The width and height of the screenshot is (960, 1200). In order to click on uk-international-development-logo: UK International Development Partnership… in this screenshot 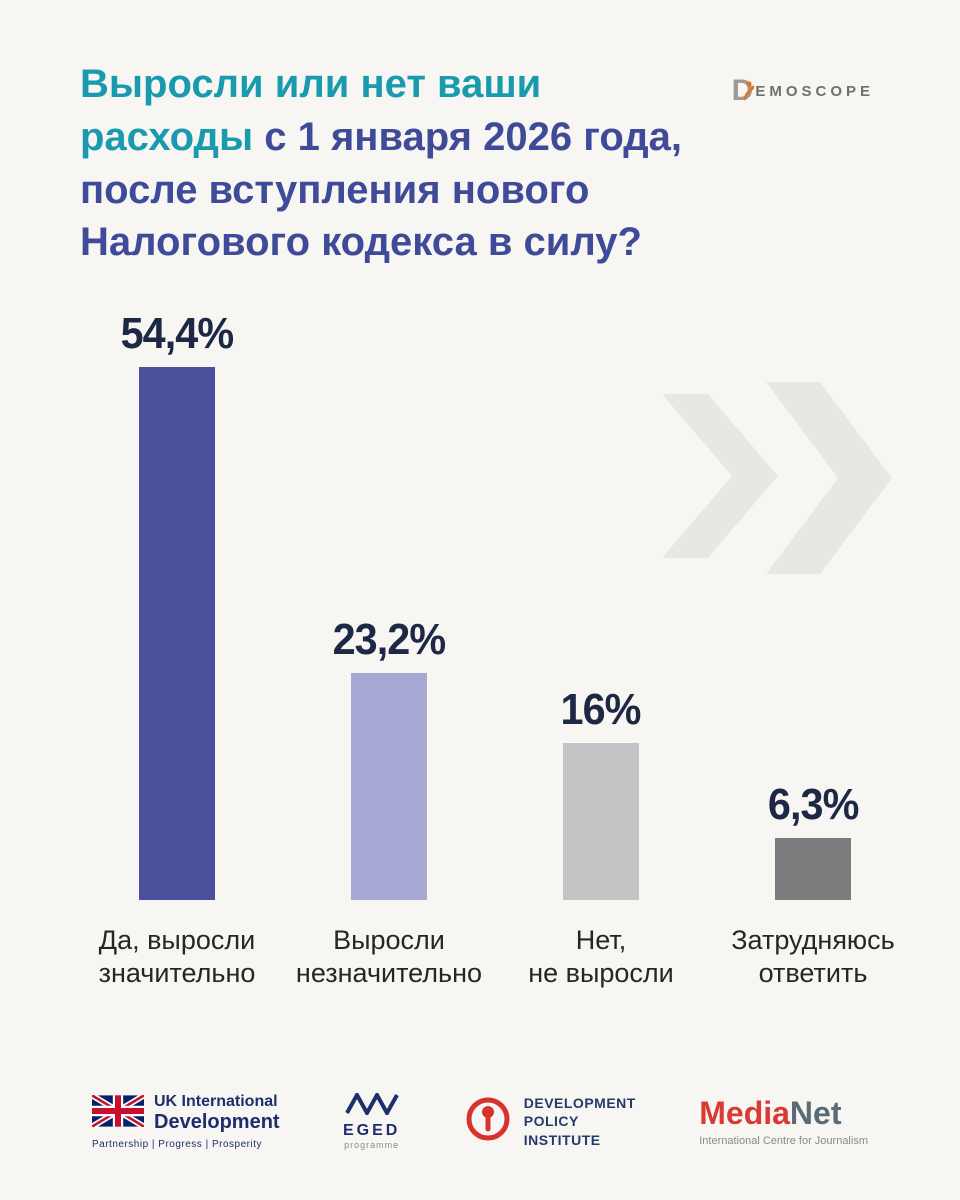, I will do `click(185, 1121)`.